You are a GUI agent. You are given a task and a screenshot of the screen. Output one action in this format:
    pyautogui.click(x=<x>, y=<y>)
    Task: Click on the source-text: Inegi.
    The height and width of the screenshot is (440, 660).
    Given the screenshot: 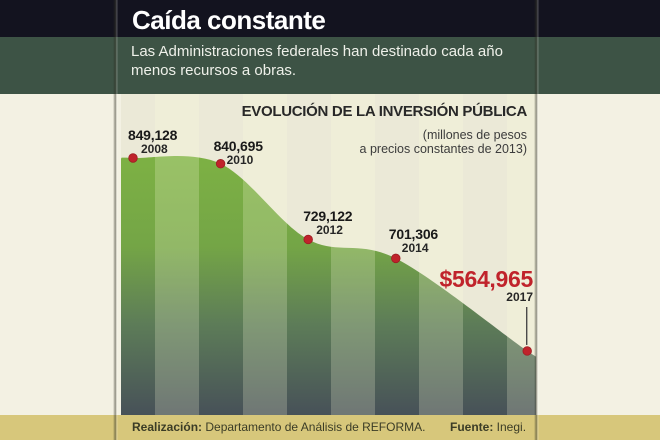 What is the action you would take?
    pyautogui.click(x=510, y=427)
    